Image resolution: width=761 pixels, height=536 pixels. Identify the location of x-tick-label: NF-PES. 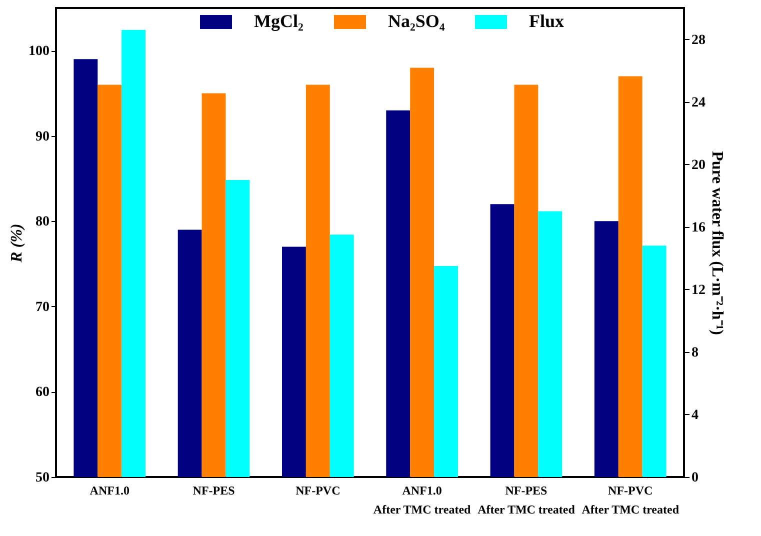
(214, 491).